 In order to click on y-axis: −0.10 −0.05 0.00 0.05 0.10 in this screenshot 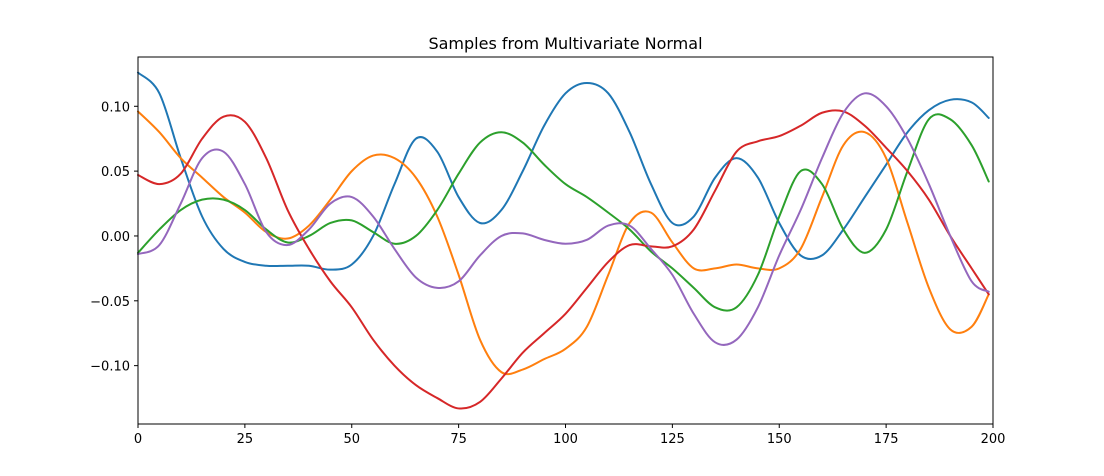, I will do `click(114, 237)`.